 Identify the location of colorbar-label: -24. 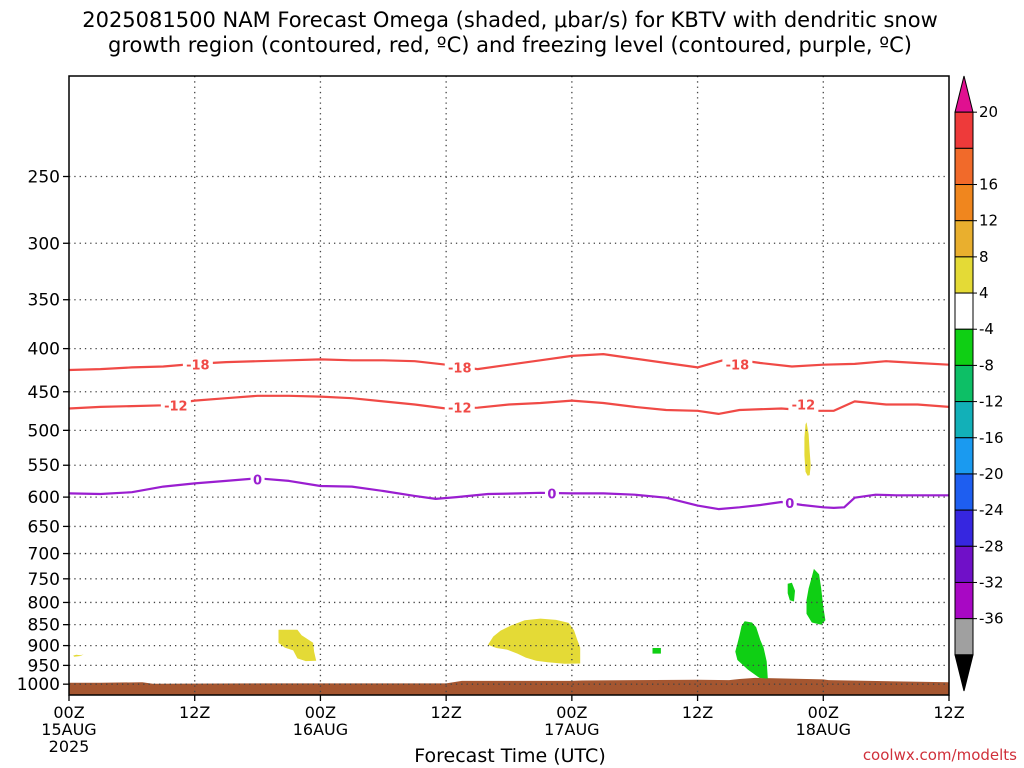
(991, 510).